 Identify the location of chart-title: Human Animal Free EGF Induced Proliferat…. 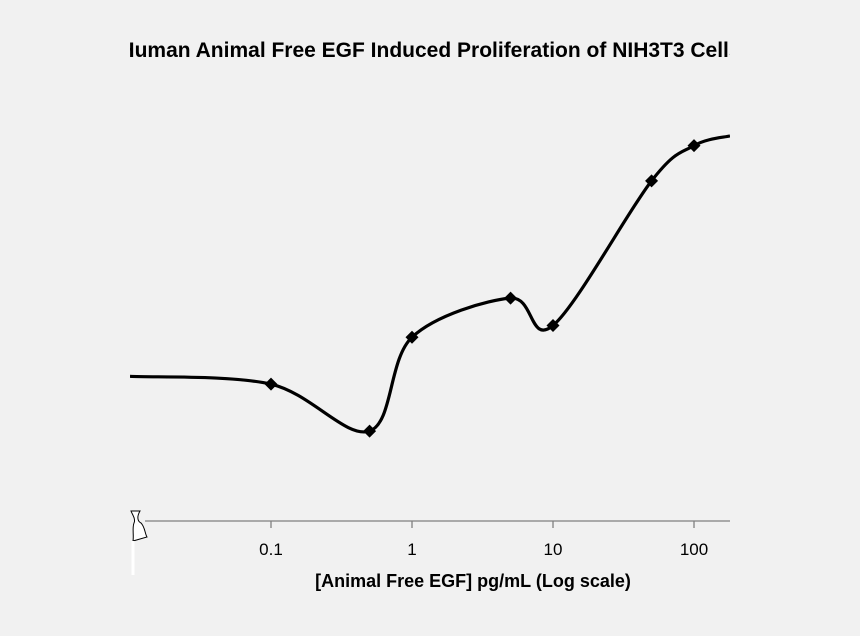
(429, 50).